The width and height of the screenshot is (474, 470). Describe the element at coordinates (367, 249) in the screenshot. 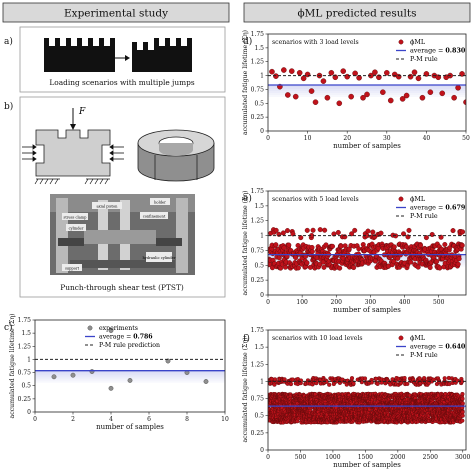

I see `chart-e-points` at that location.